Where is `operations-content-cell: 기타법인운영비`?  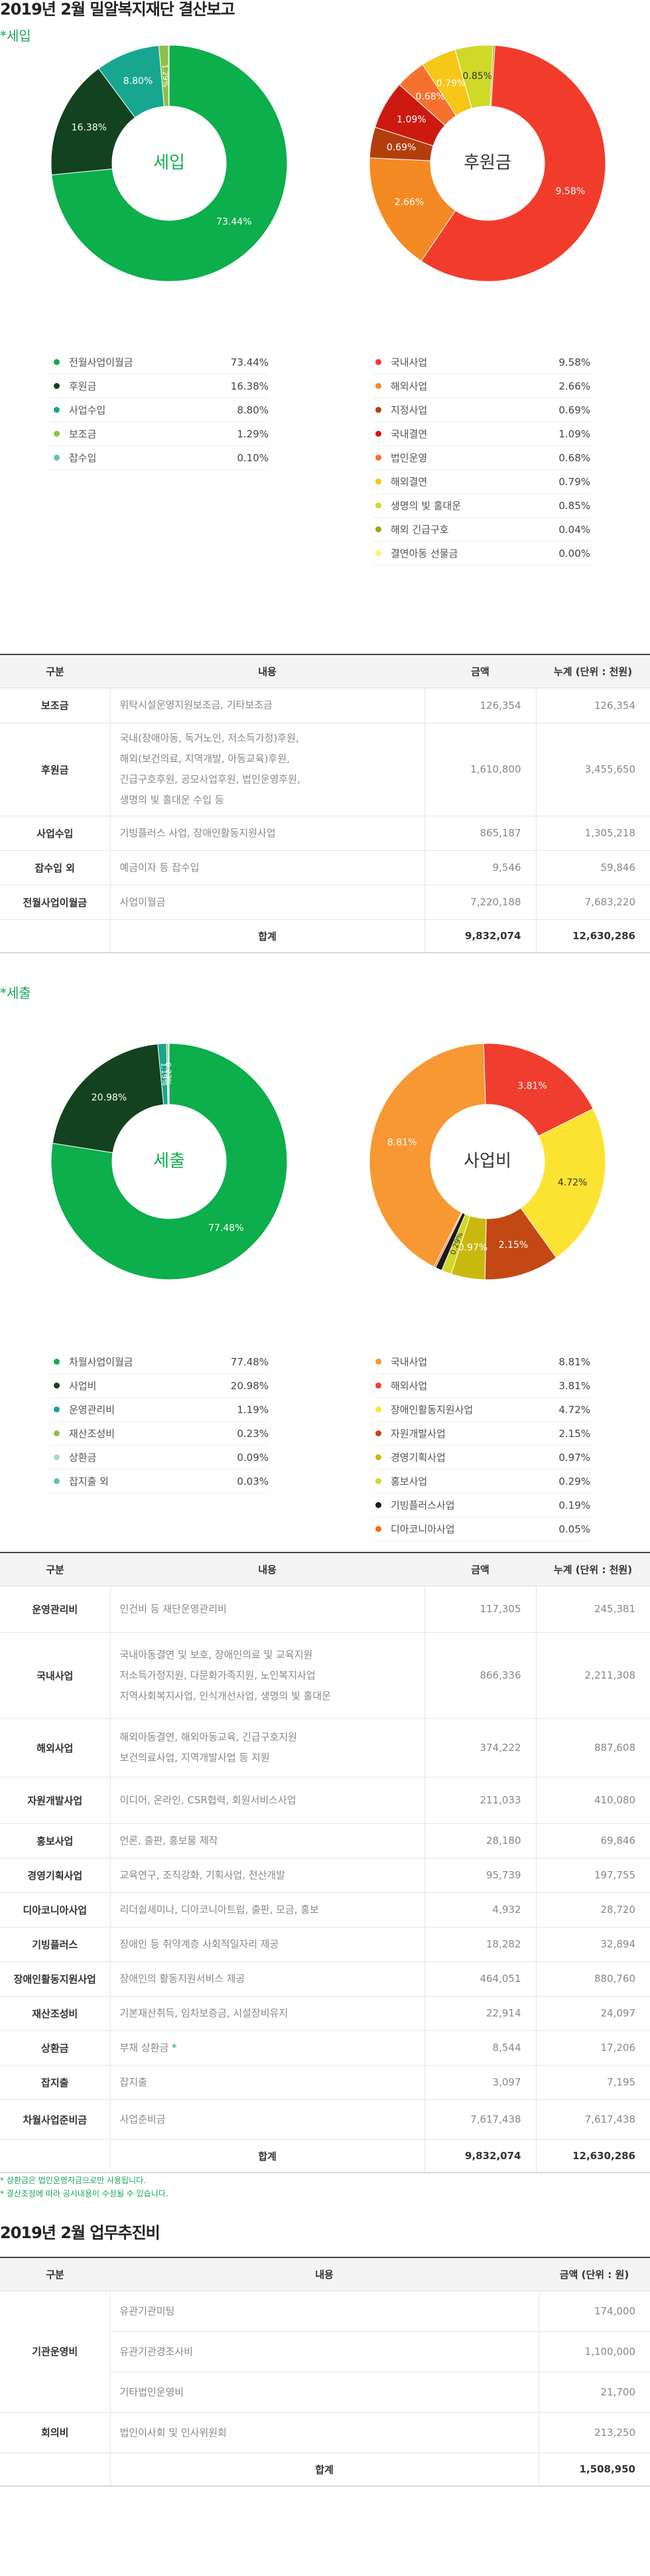 operations-content-cell: 기타법인운영비 is located at coordinates (324, 2392).